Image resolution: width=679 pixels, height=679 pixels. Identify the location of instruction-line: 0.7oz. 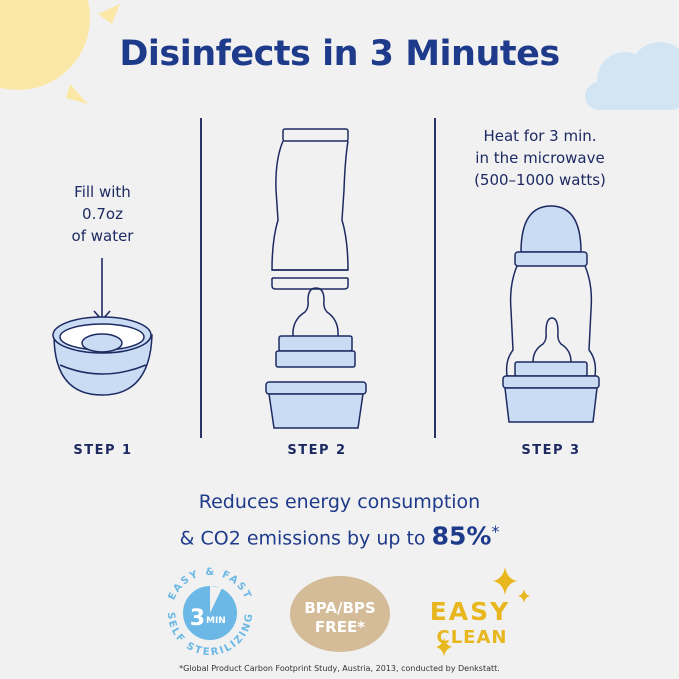
(102, 214).